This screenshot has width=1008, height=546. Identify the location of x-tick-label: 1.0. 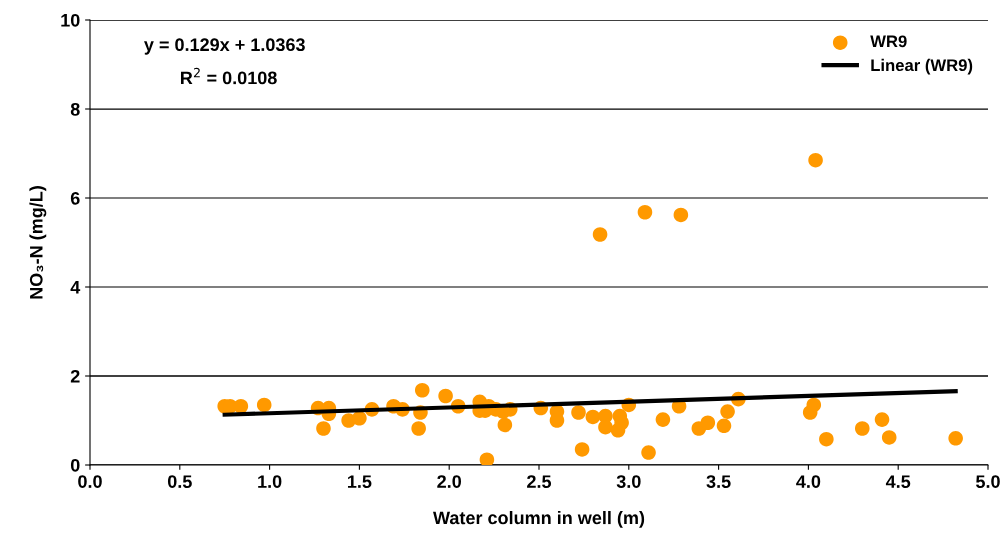
(270, 481).